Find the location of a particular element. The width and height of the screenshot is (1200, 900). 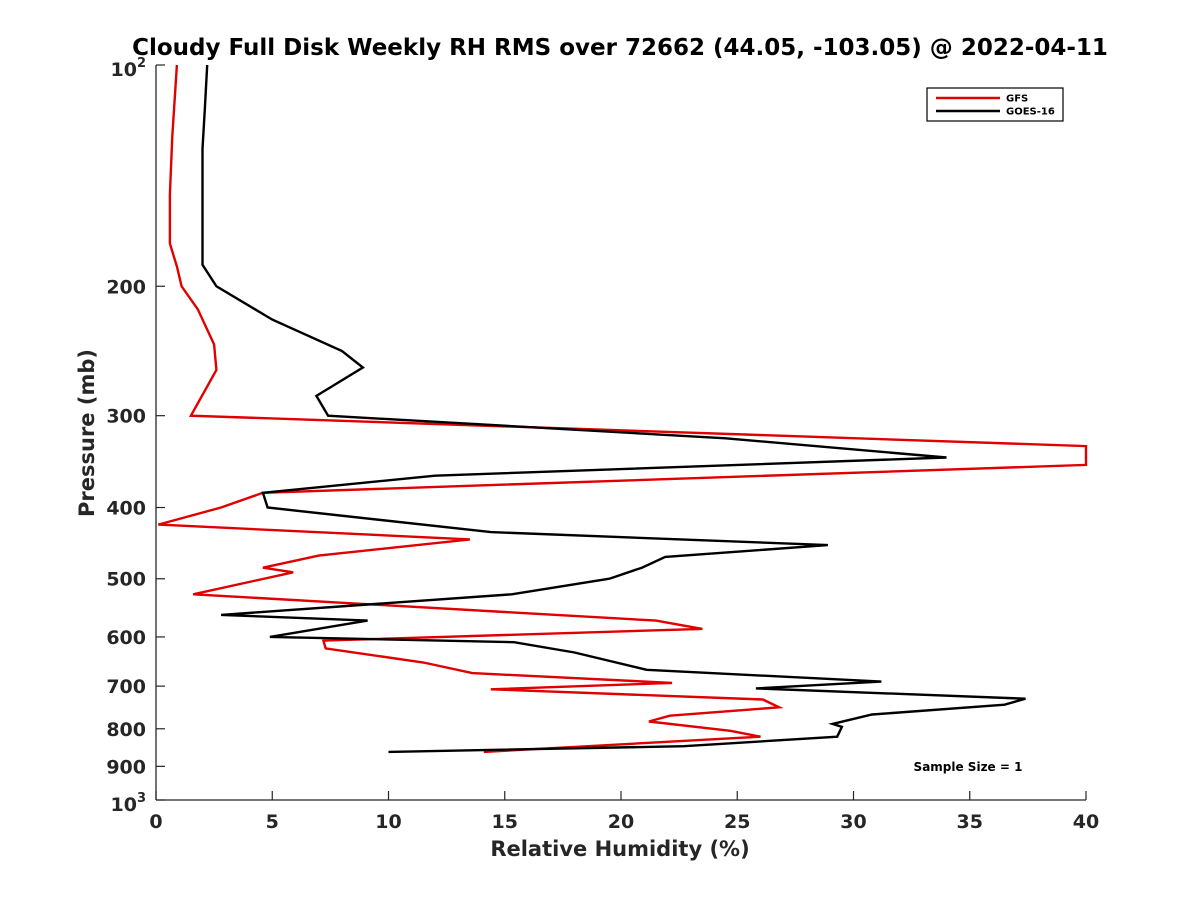

legend-box is located at coordinates (995, 104).